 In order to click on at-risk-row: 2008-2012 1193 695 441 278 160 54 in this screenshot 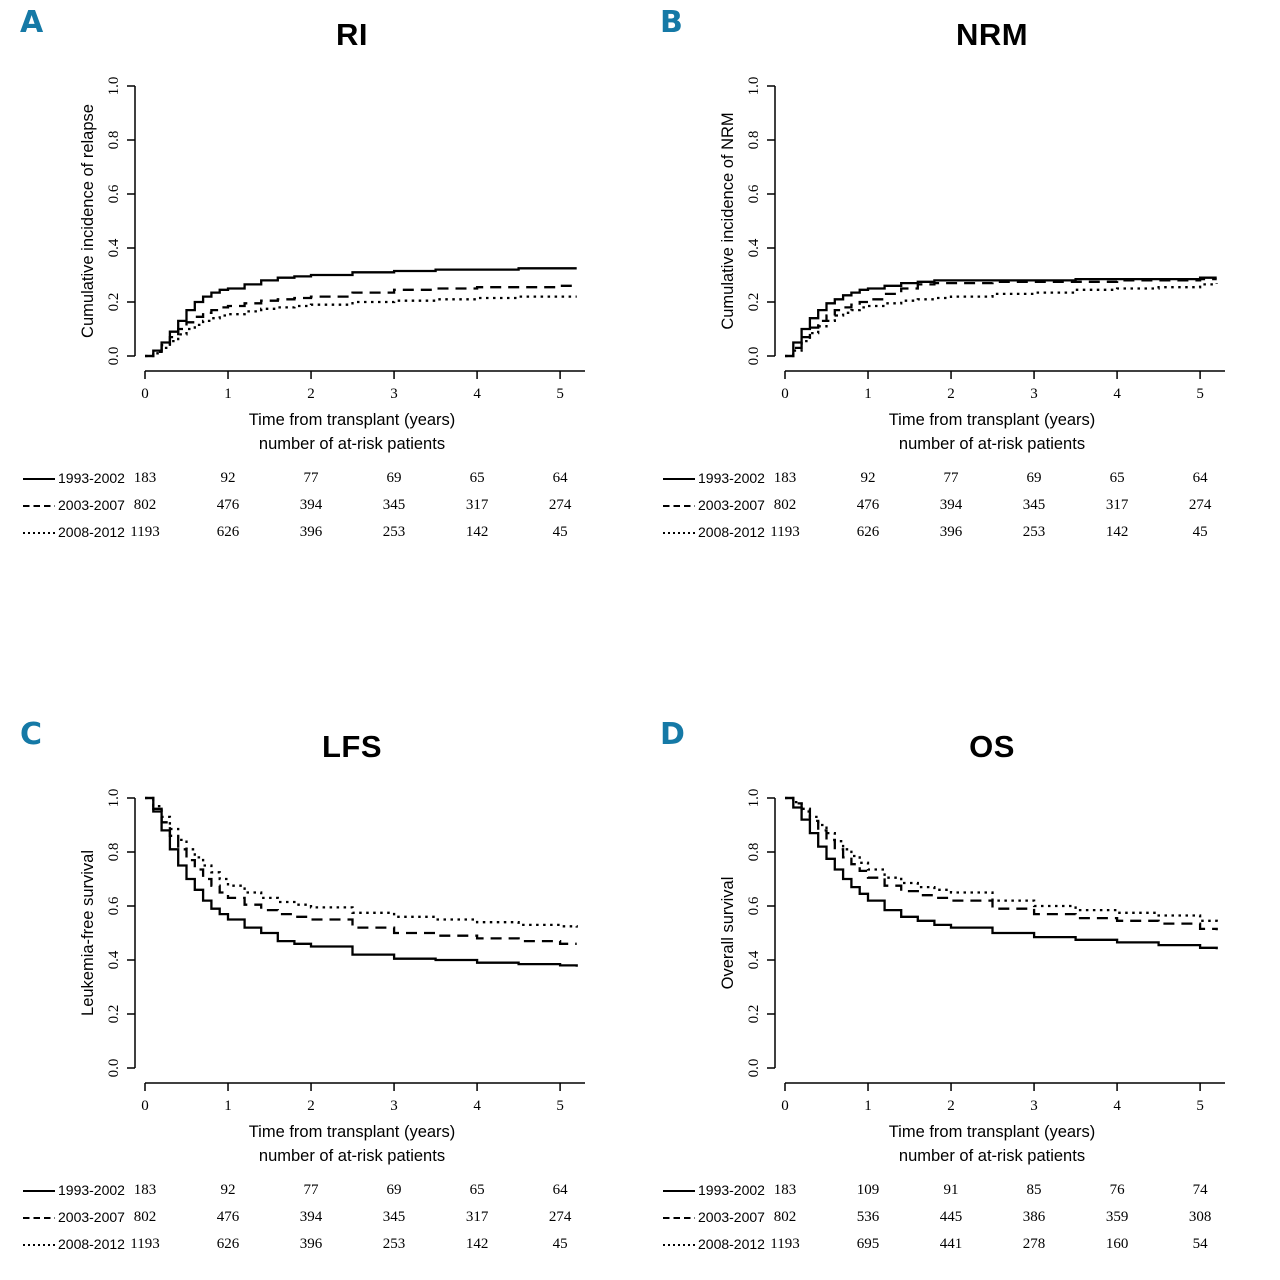, I will do `click(969, 1245)`.